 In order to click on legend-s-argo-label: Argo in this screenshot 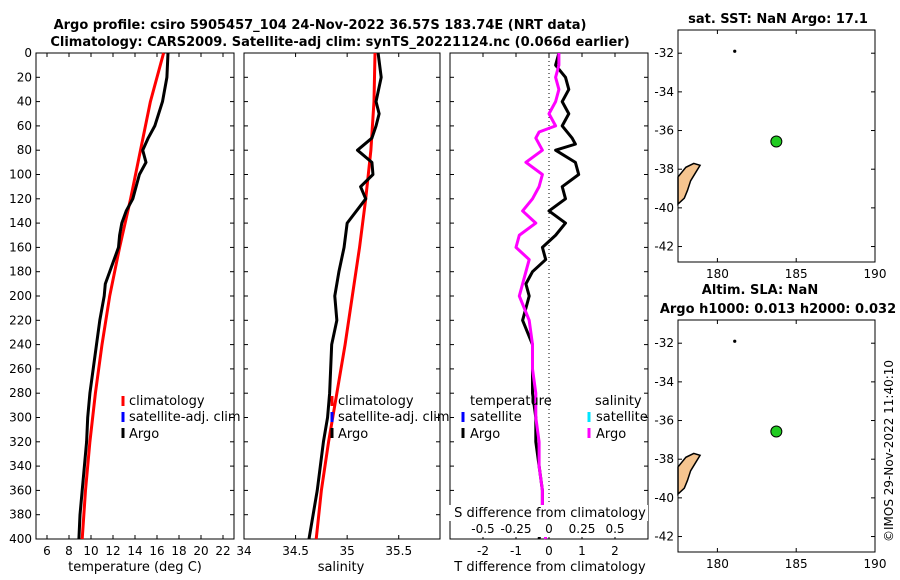, I will do `click(611, 434)`.